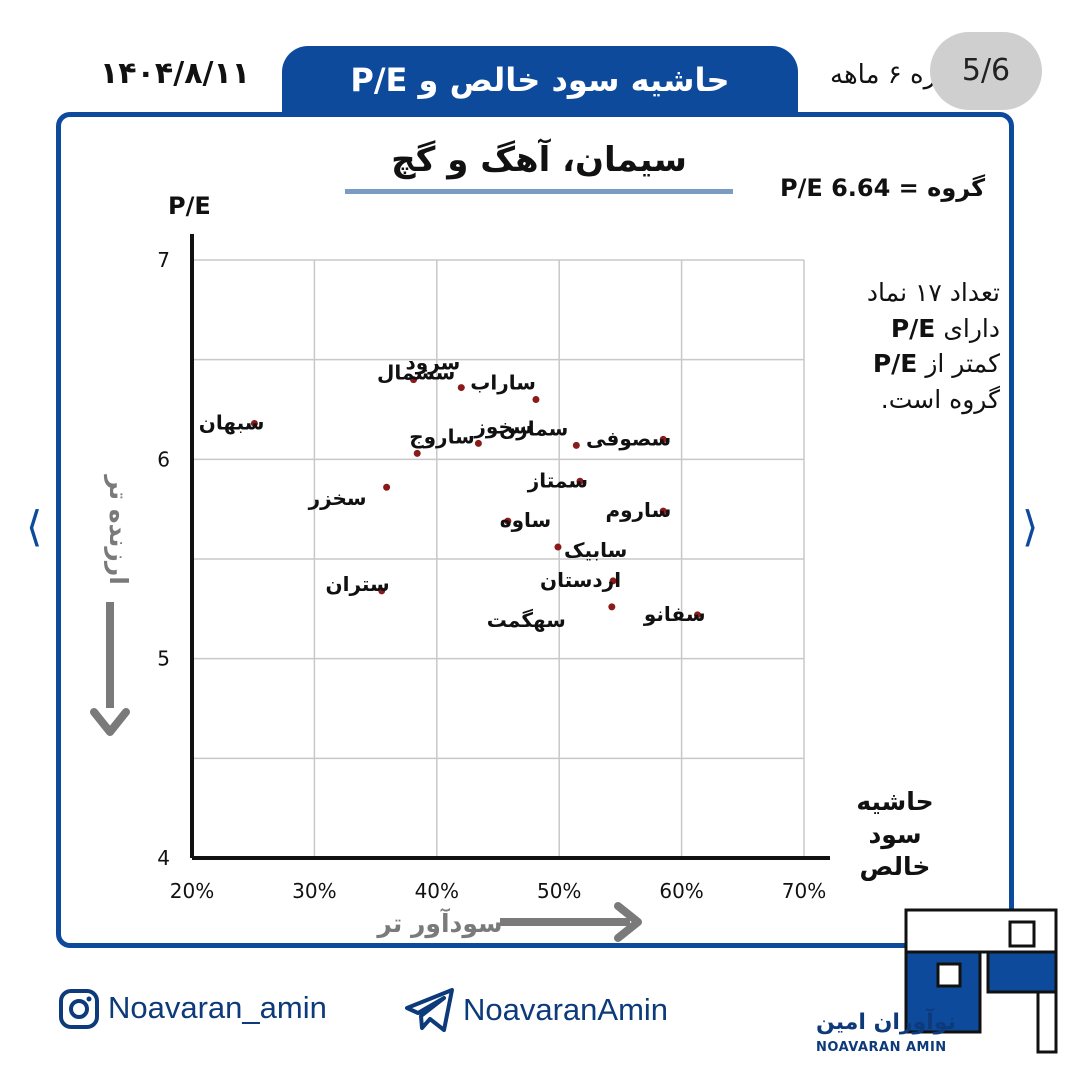 The height and width of the screenshot is (1070, 1080). Describe the element at coordinates (681, 891) in the screenshot. I see `x-tick-label: 60%` at that location.